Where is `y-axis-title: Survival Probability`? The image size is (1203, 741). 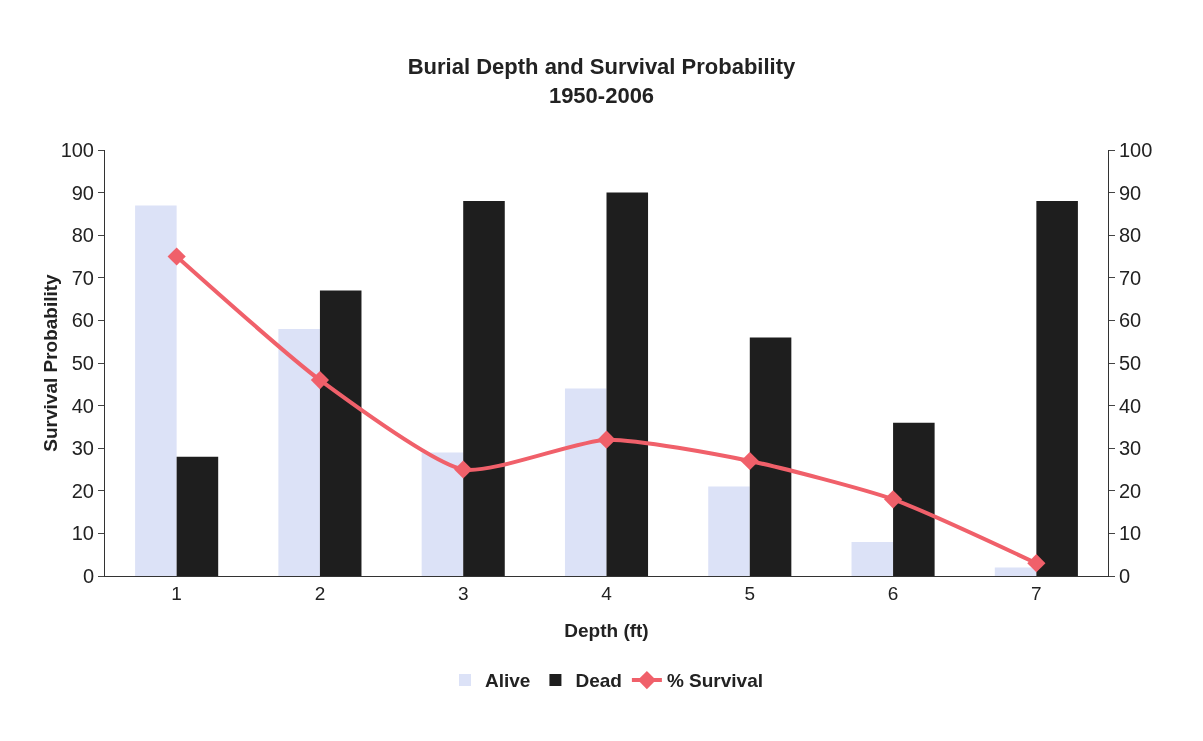
y-axis-title: Survival Probability is located at coordinates (50, 362).